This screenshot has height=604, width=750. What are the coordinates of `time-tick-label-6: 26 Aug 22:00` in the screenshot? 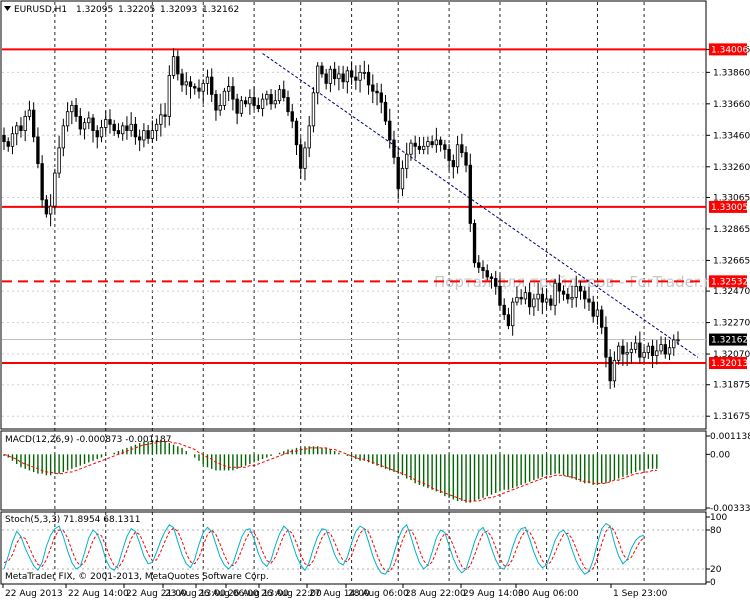 It's located at (291, 594).